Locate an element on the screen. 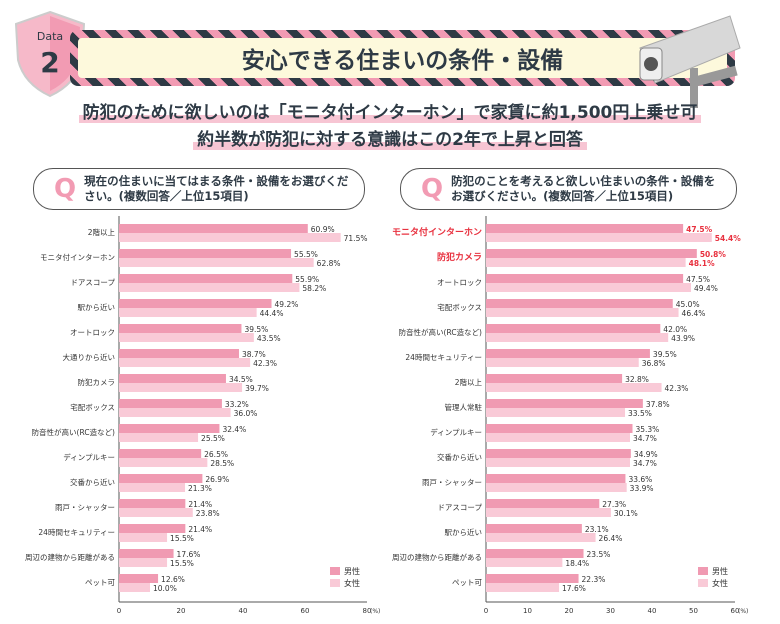 The image size is (780, 624). question-text: お選びください。(複数回答／上位15項目) is located at coordinates (562, 196).